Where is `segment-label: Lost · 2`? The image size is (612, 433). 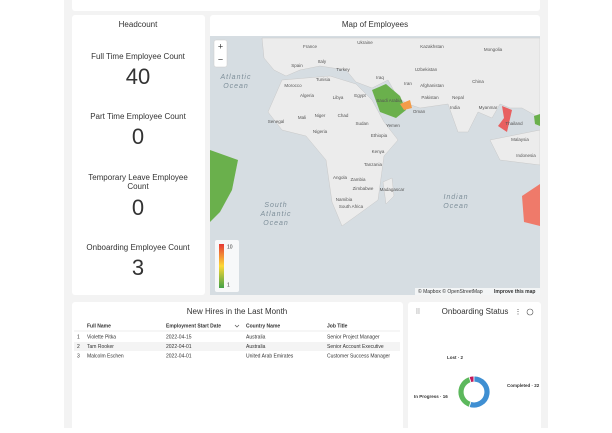
segment-label: Lost · 2 is located at coordinates (455, 357).